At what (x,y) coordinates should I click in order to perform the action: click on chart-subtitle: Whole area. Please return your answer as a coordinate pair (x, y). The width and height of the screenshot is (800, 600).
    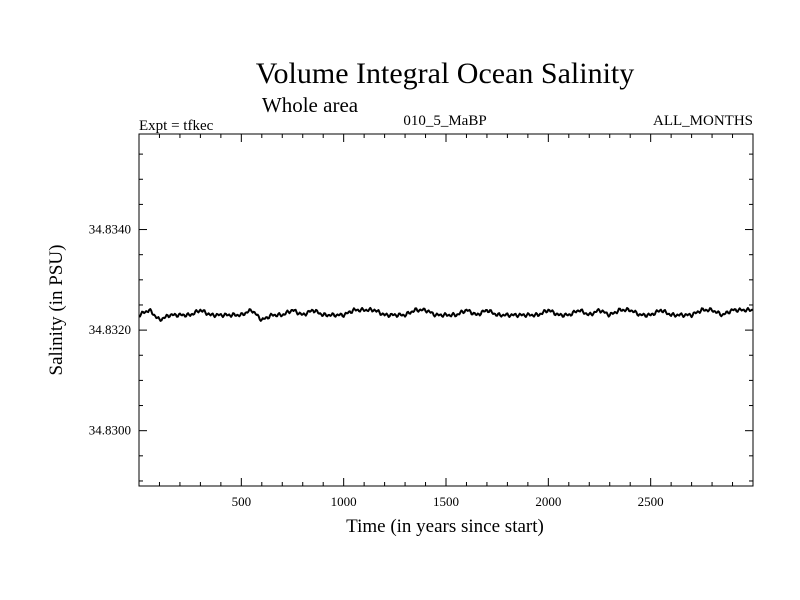
    Looking at the image, I should click on (310, 105).